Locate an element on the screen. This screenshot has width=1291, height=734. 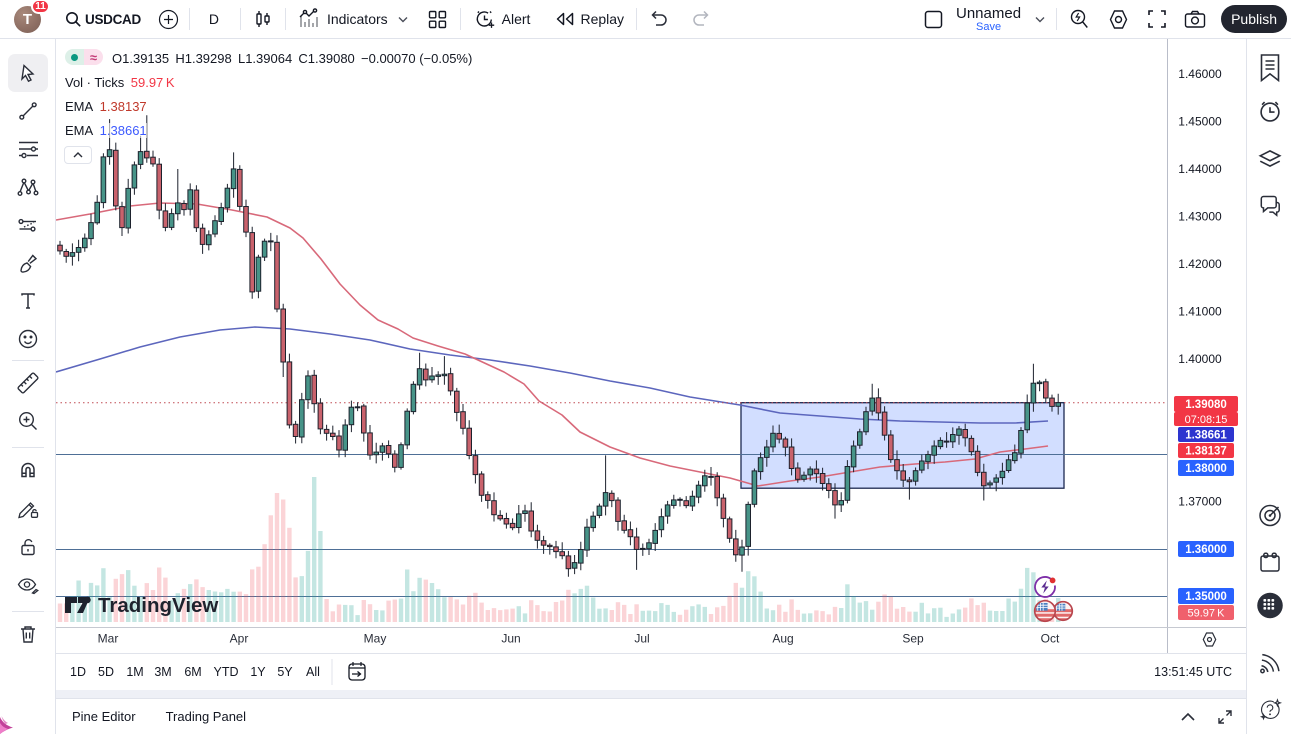
svg-text: 1.43000 is located at coordinates (1200, 217).